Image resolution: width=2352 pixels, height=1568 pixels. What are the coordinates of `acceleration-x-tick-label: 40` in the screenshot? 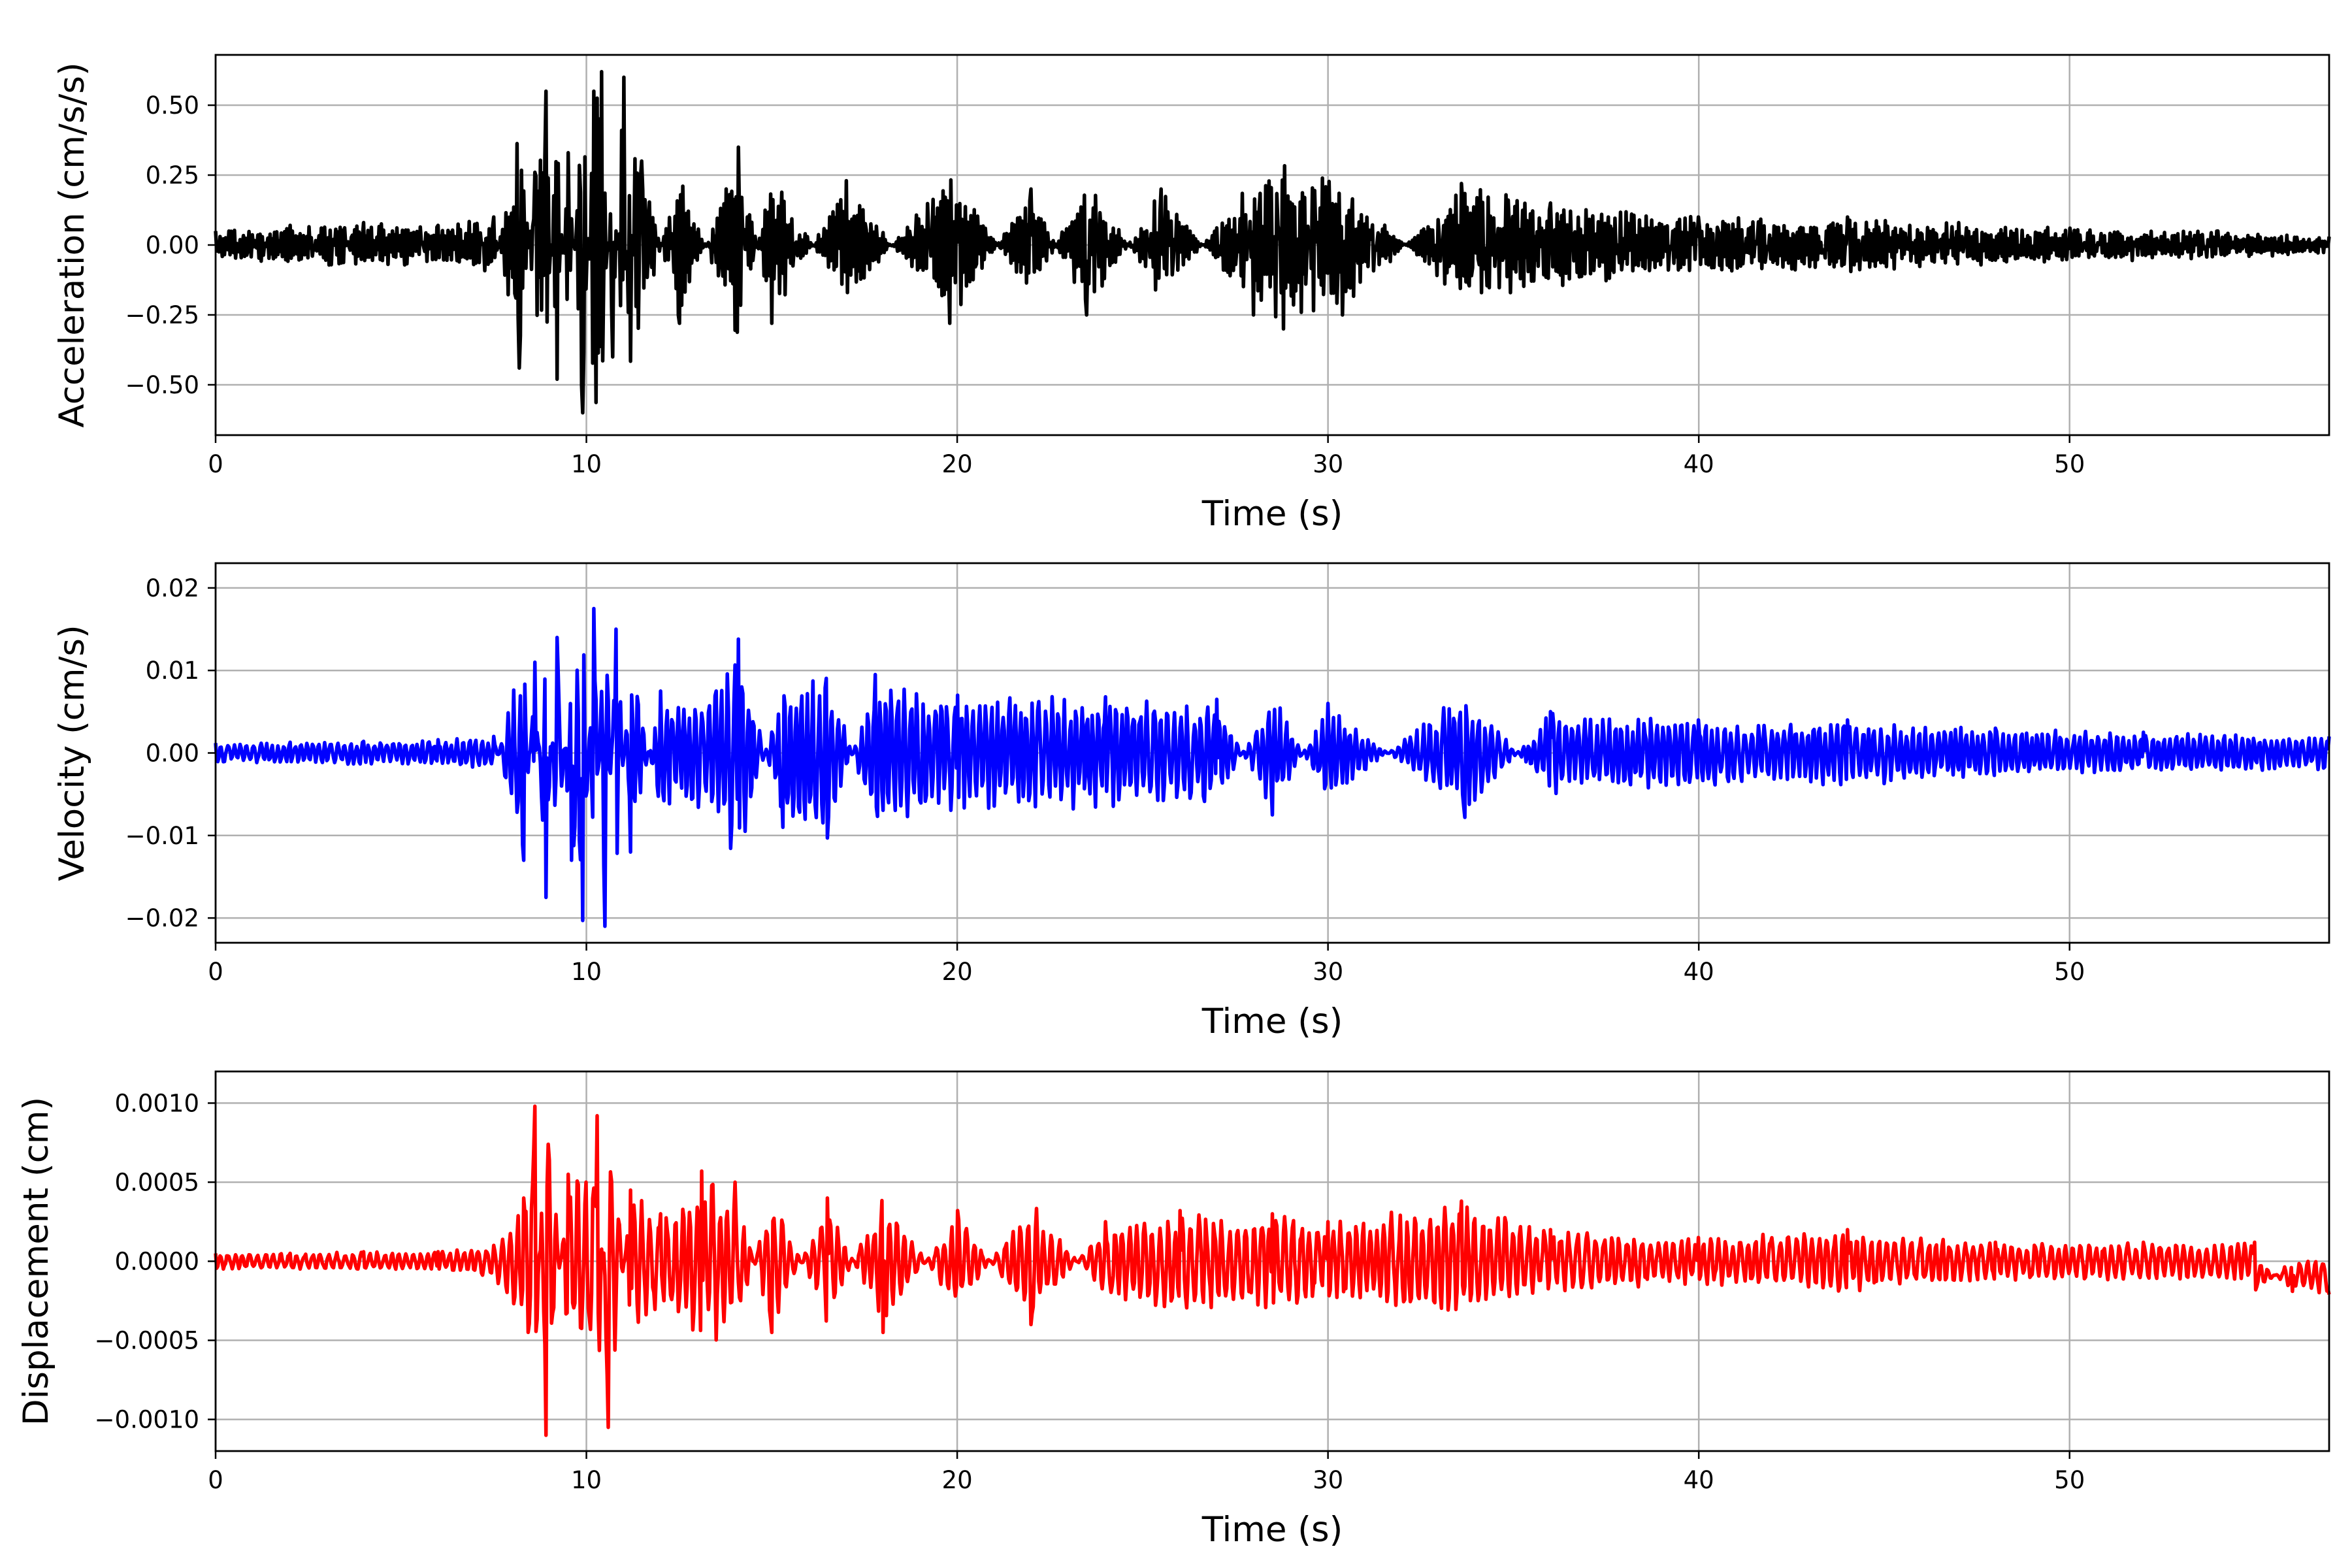 It's located at (1699, 464).